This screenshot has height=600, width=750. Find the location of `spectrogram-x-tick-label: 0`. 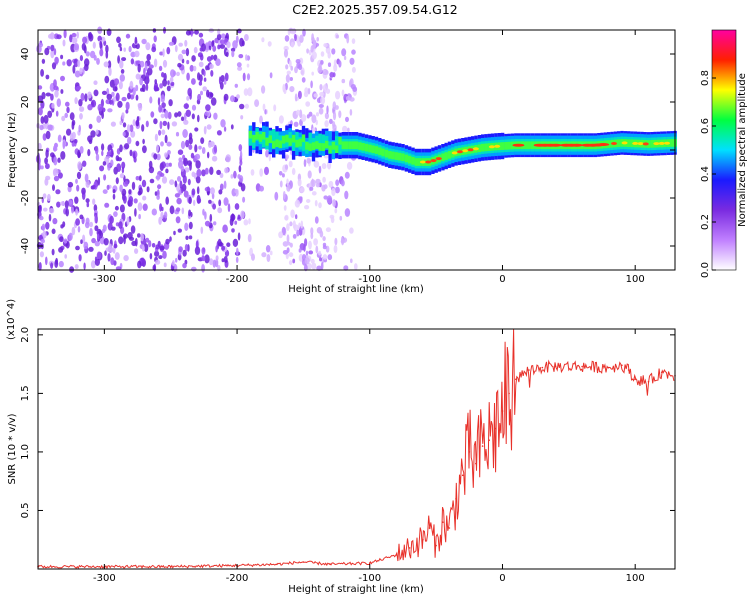

spectrogram-x-tick-label: 0 is located at coordinates (502, 279).